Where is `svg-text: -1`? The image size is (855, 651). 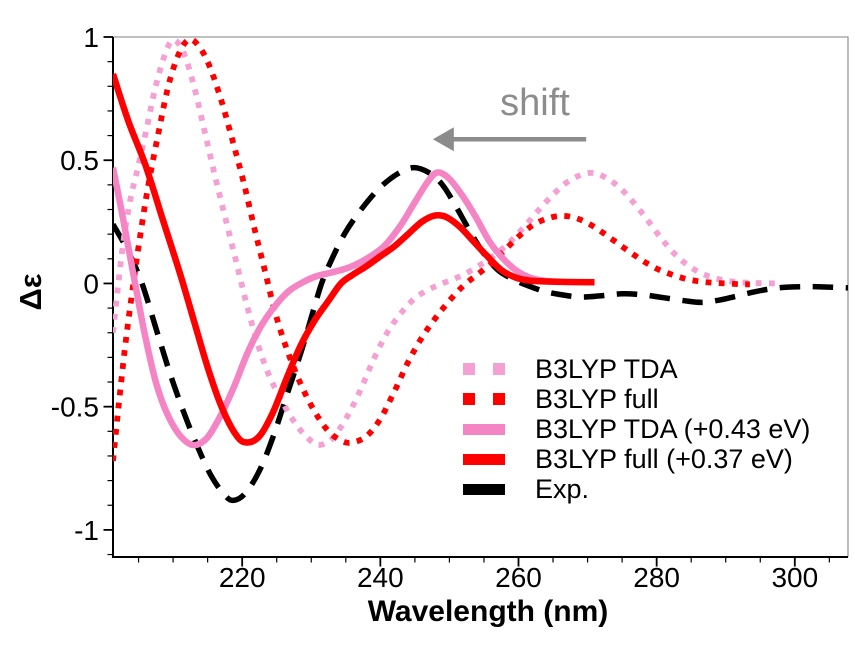
svg-text: -1 is located at coordinates (86, 530).